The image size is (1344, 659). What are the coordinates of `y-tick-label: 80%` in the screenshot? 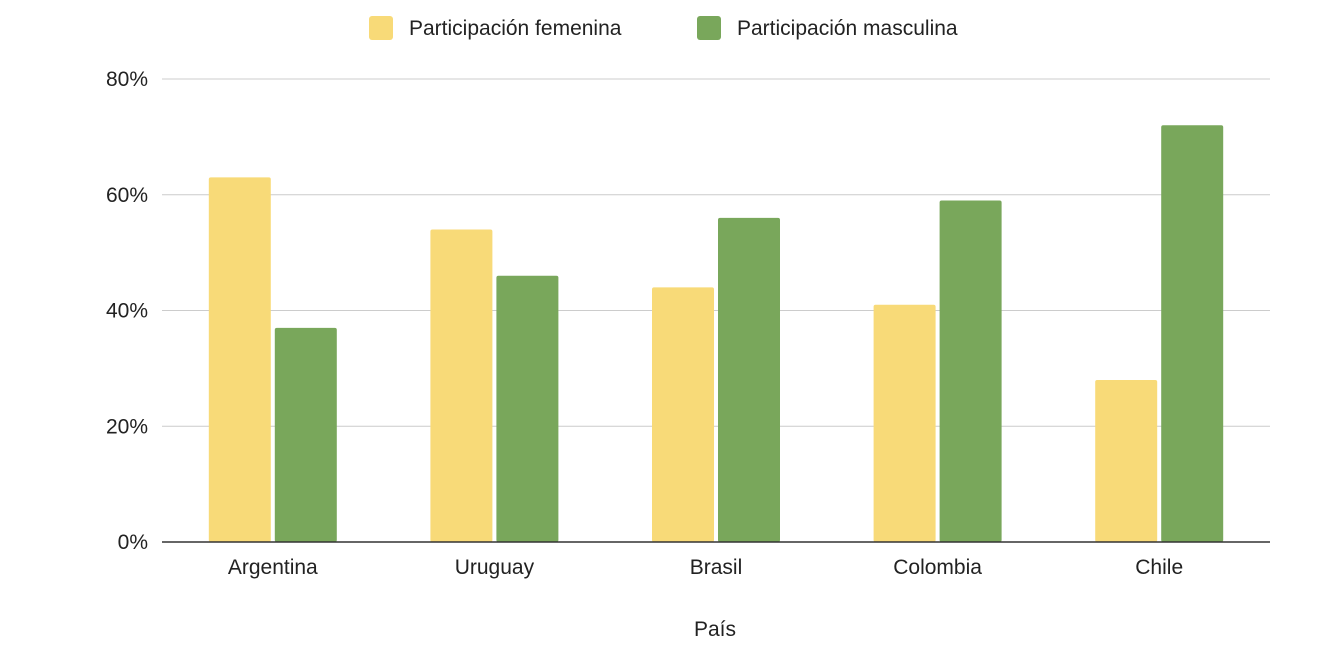 It's located at (127, 79).